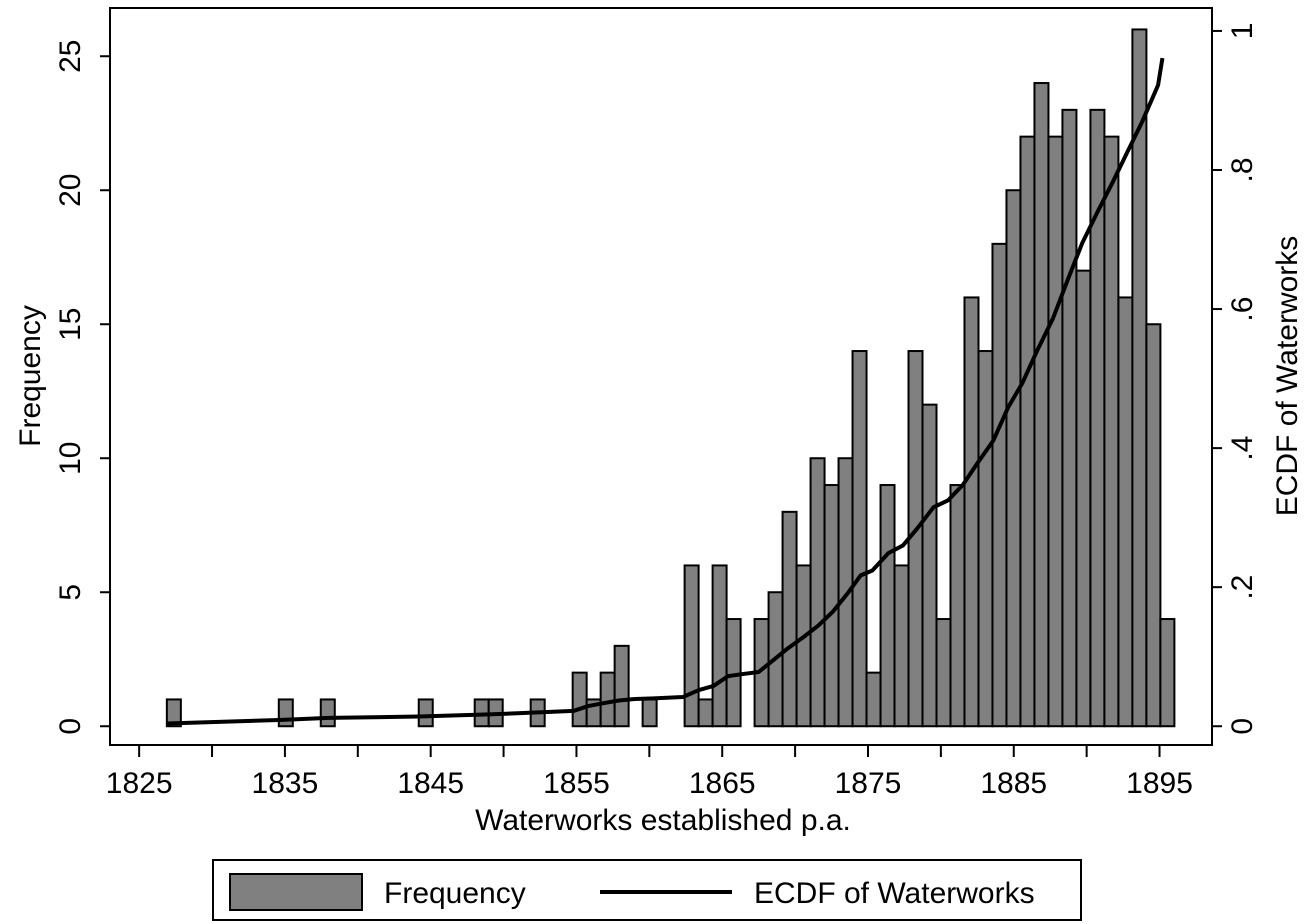 The image size is (1306, 924). I want to click on x-tick-label: 1875, so click(868, 783).